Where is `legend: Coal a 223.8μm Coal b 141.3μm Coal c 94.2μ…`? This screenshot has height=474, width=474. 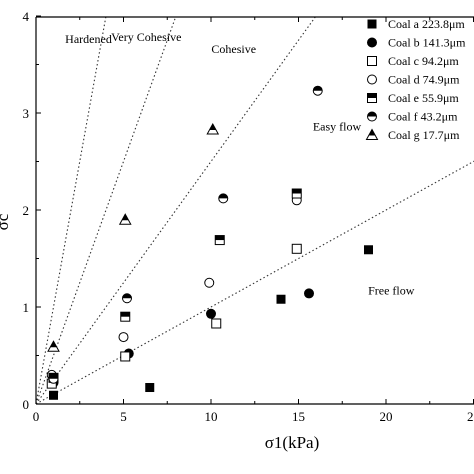
legend: Coal a 223.8μm Coal b 141.3μm Coal c 94.2μ… is located at coordinates (415, 79).